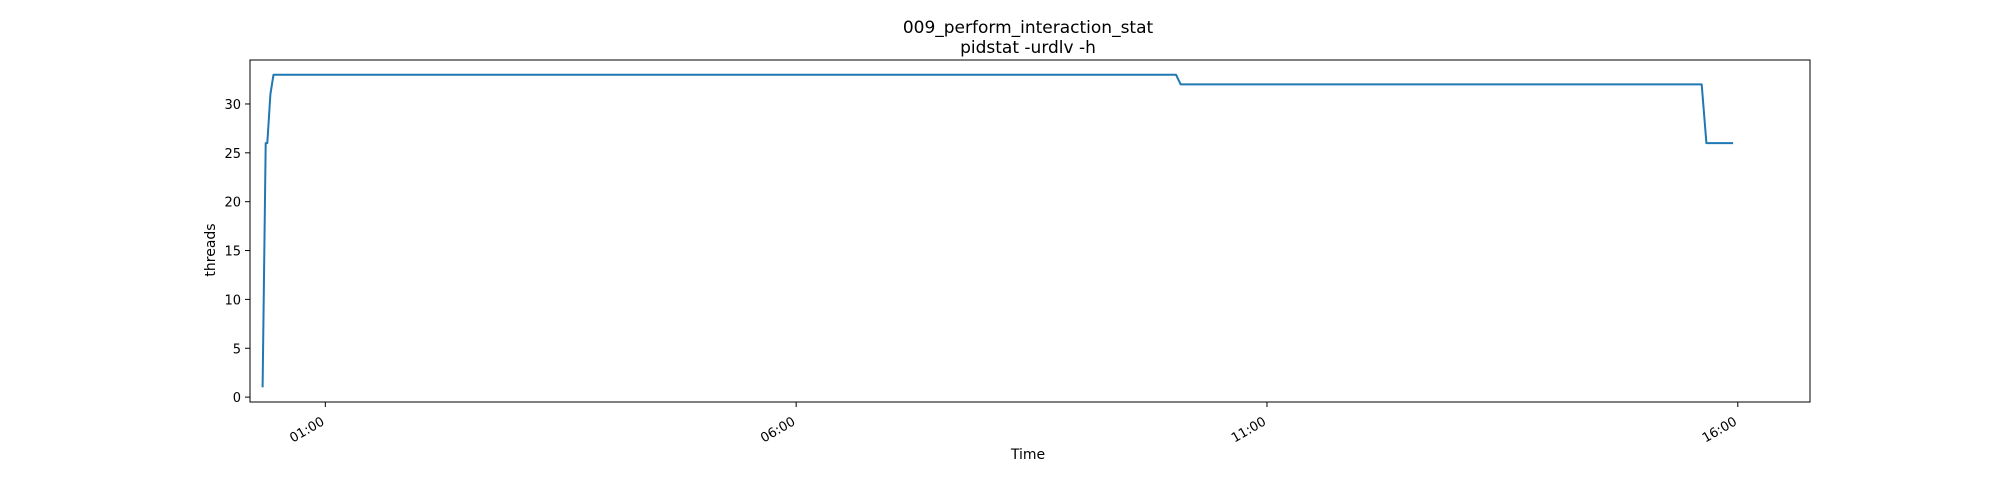 The height and width of the screenshot is (504, 2000). Describe the element at coordinates (237, 349) in the screenshot. I see `y-tick-label: 5` at that location.